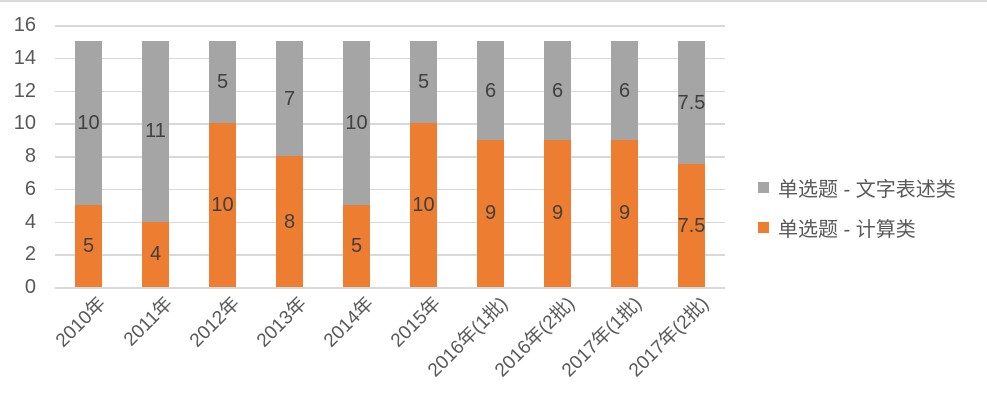 The height and width of the screenshot is (412, 987). I want to click on chart-top-border, so click(493, 1).